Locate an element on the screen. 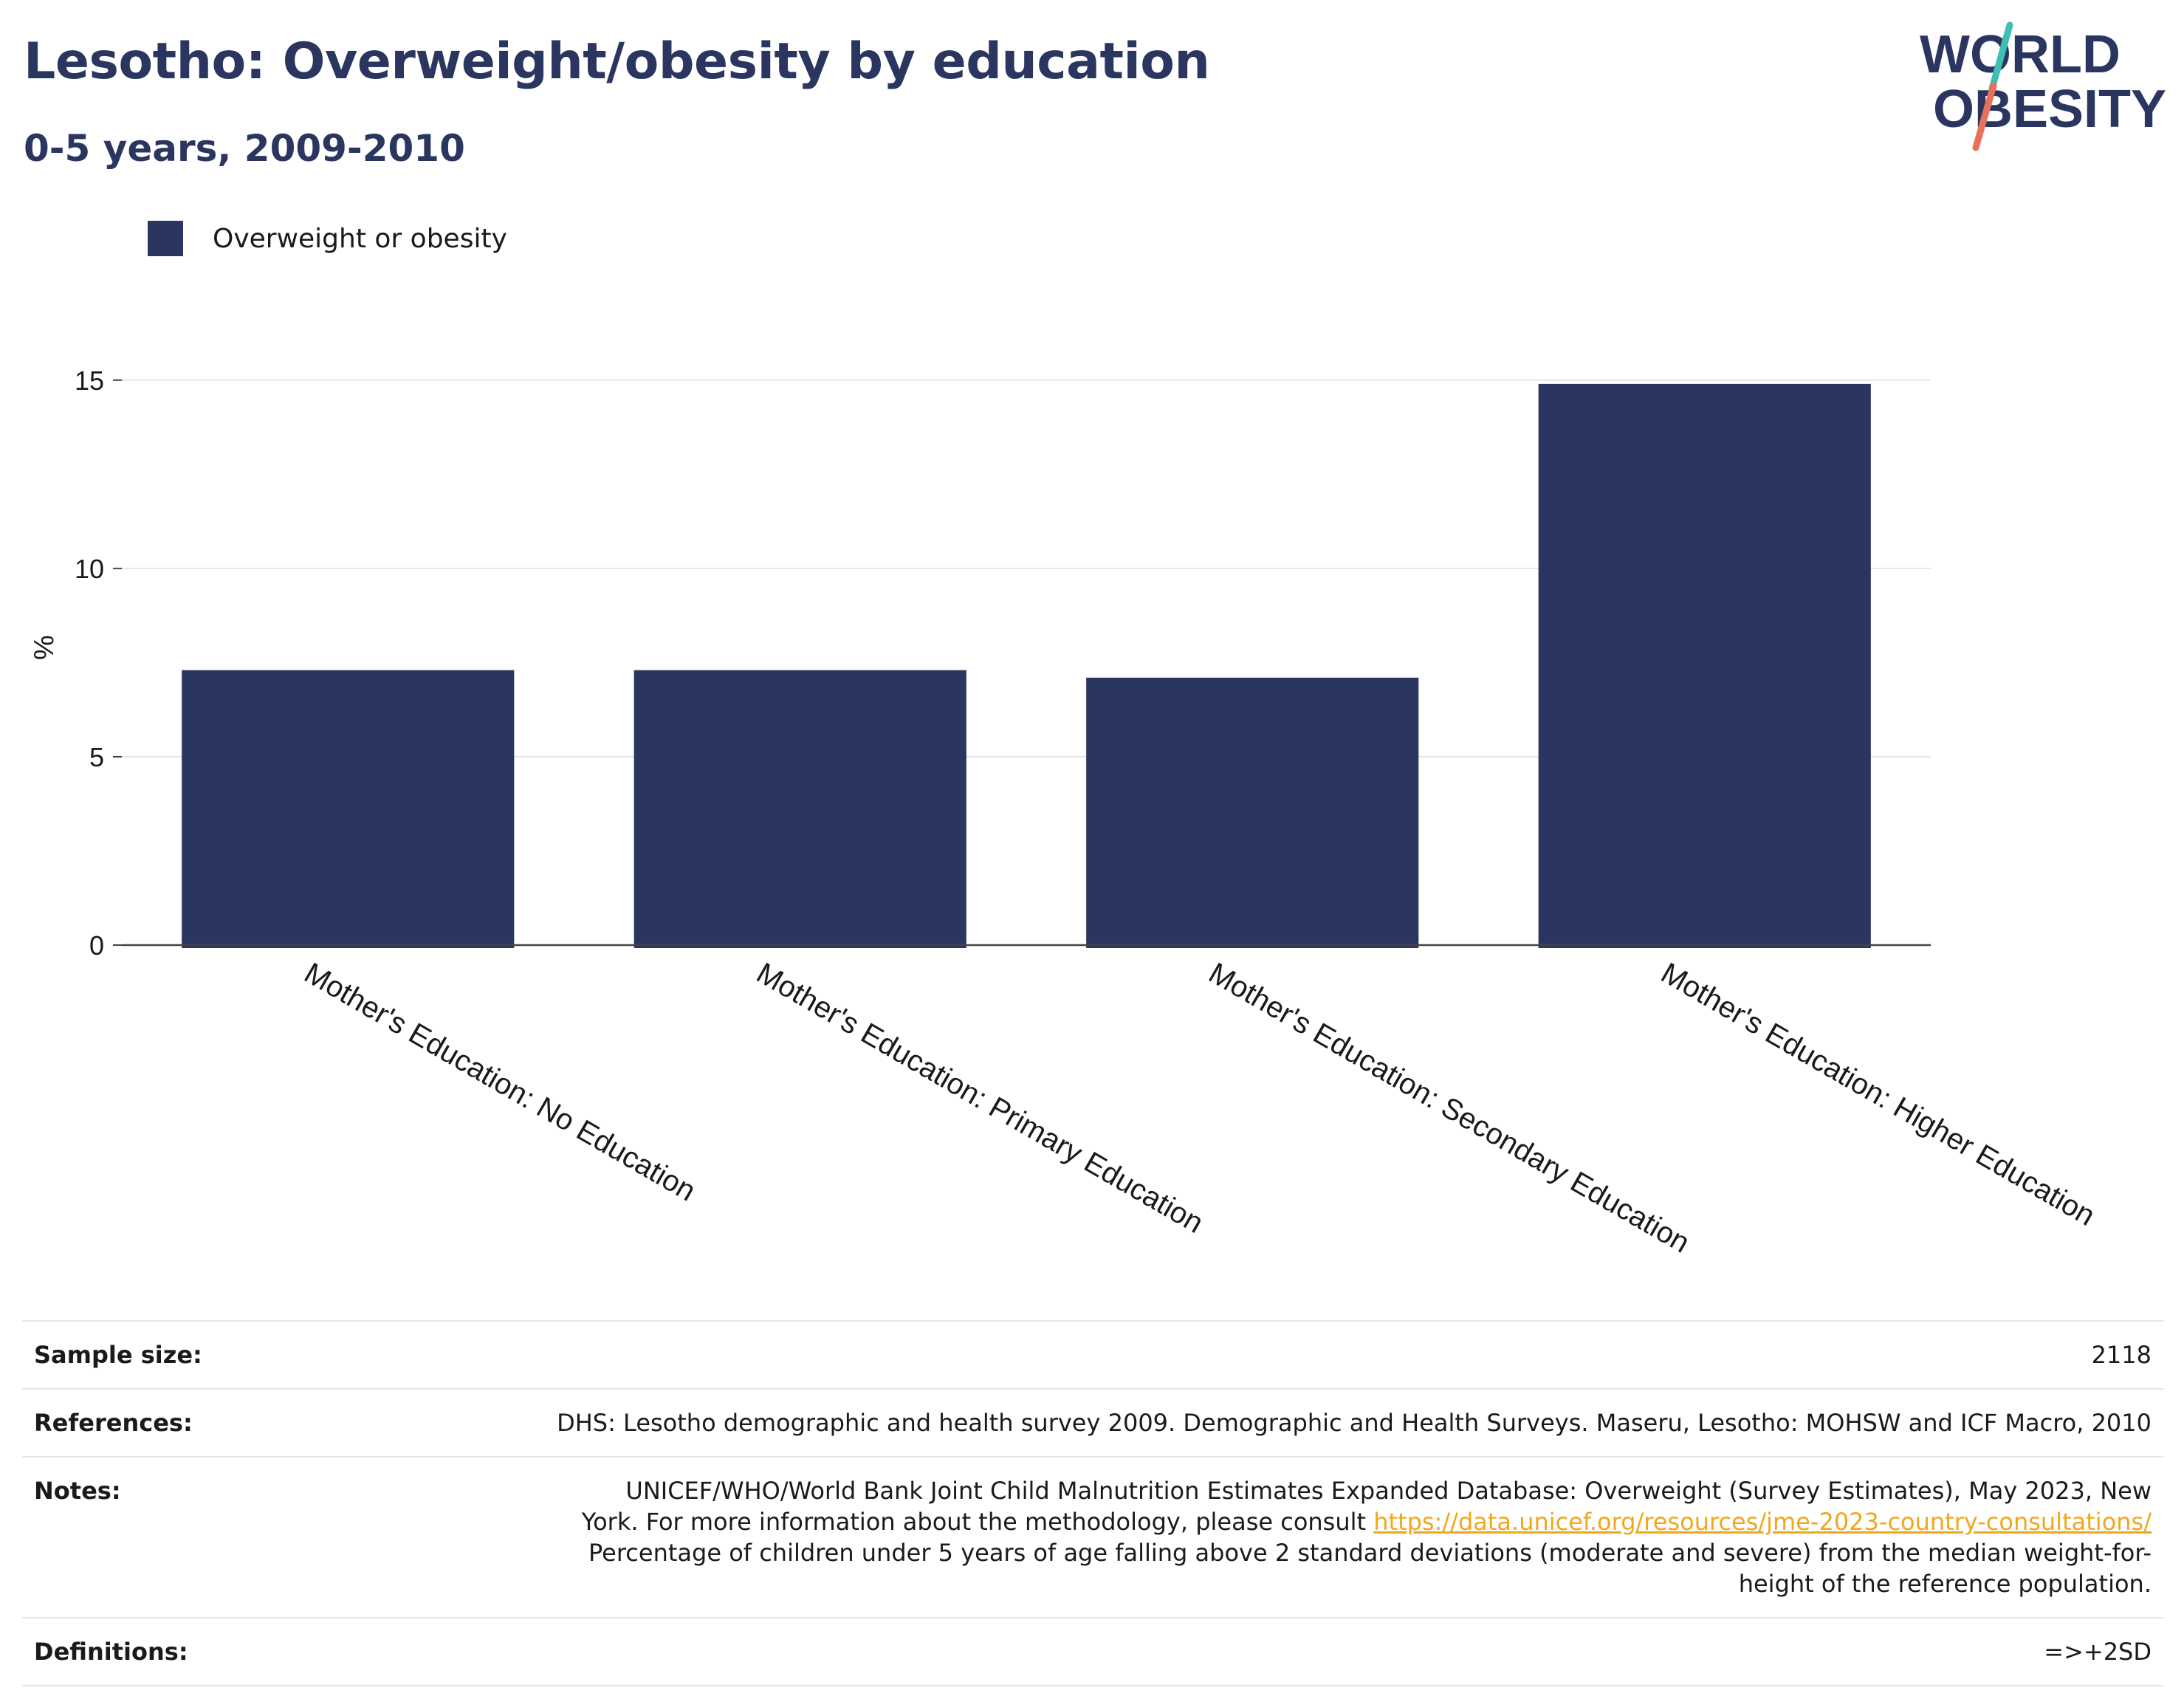 Image resolution: width=2184 pixels, height=1696 pixels. world-obesity-logo: WORLD OBESITY is located at coordinates (2043, 86).